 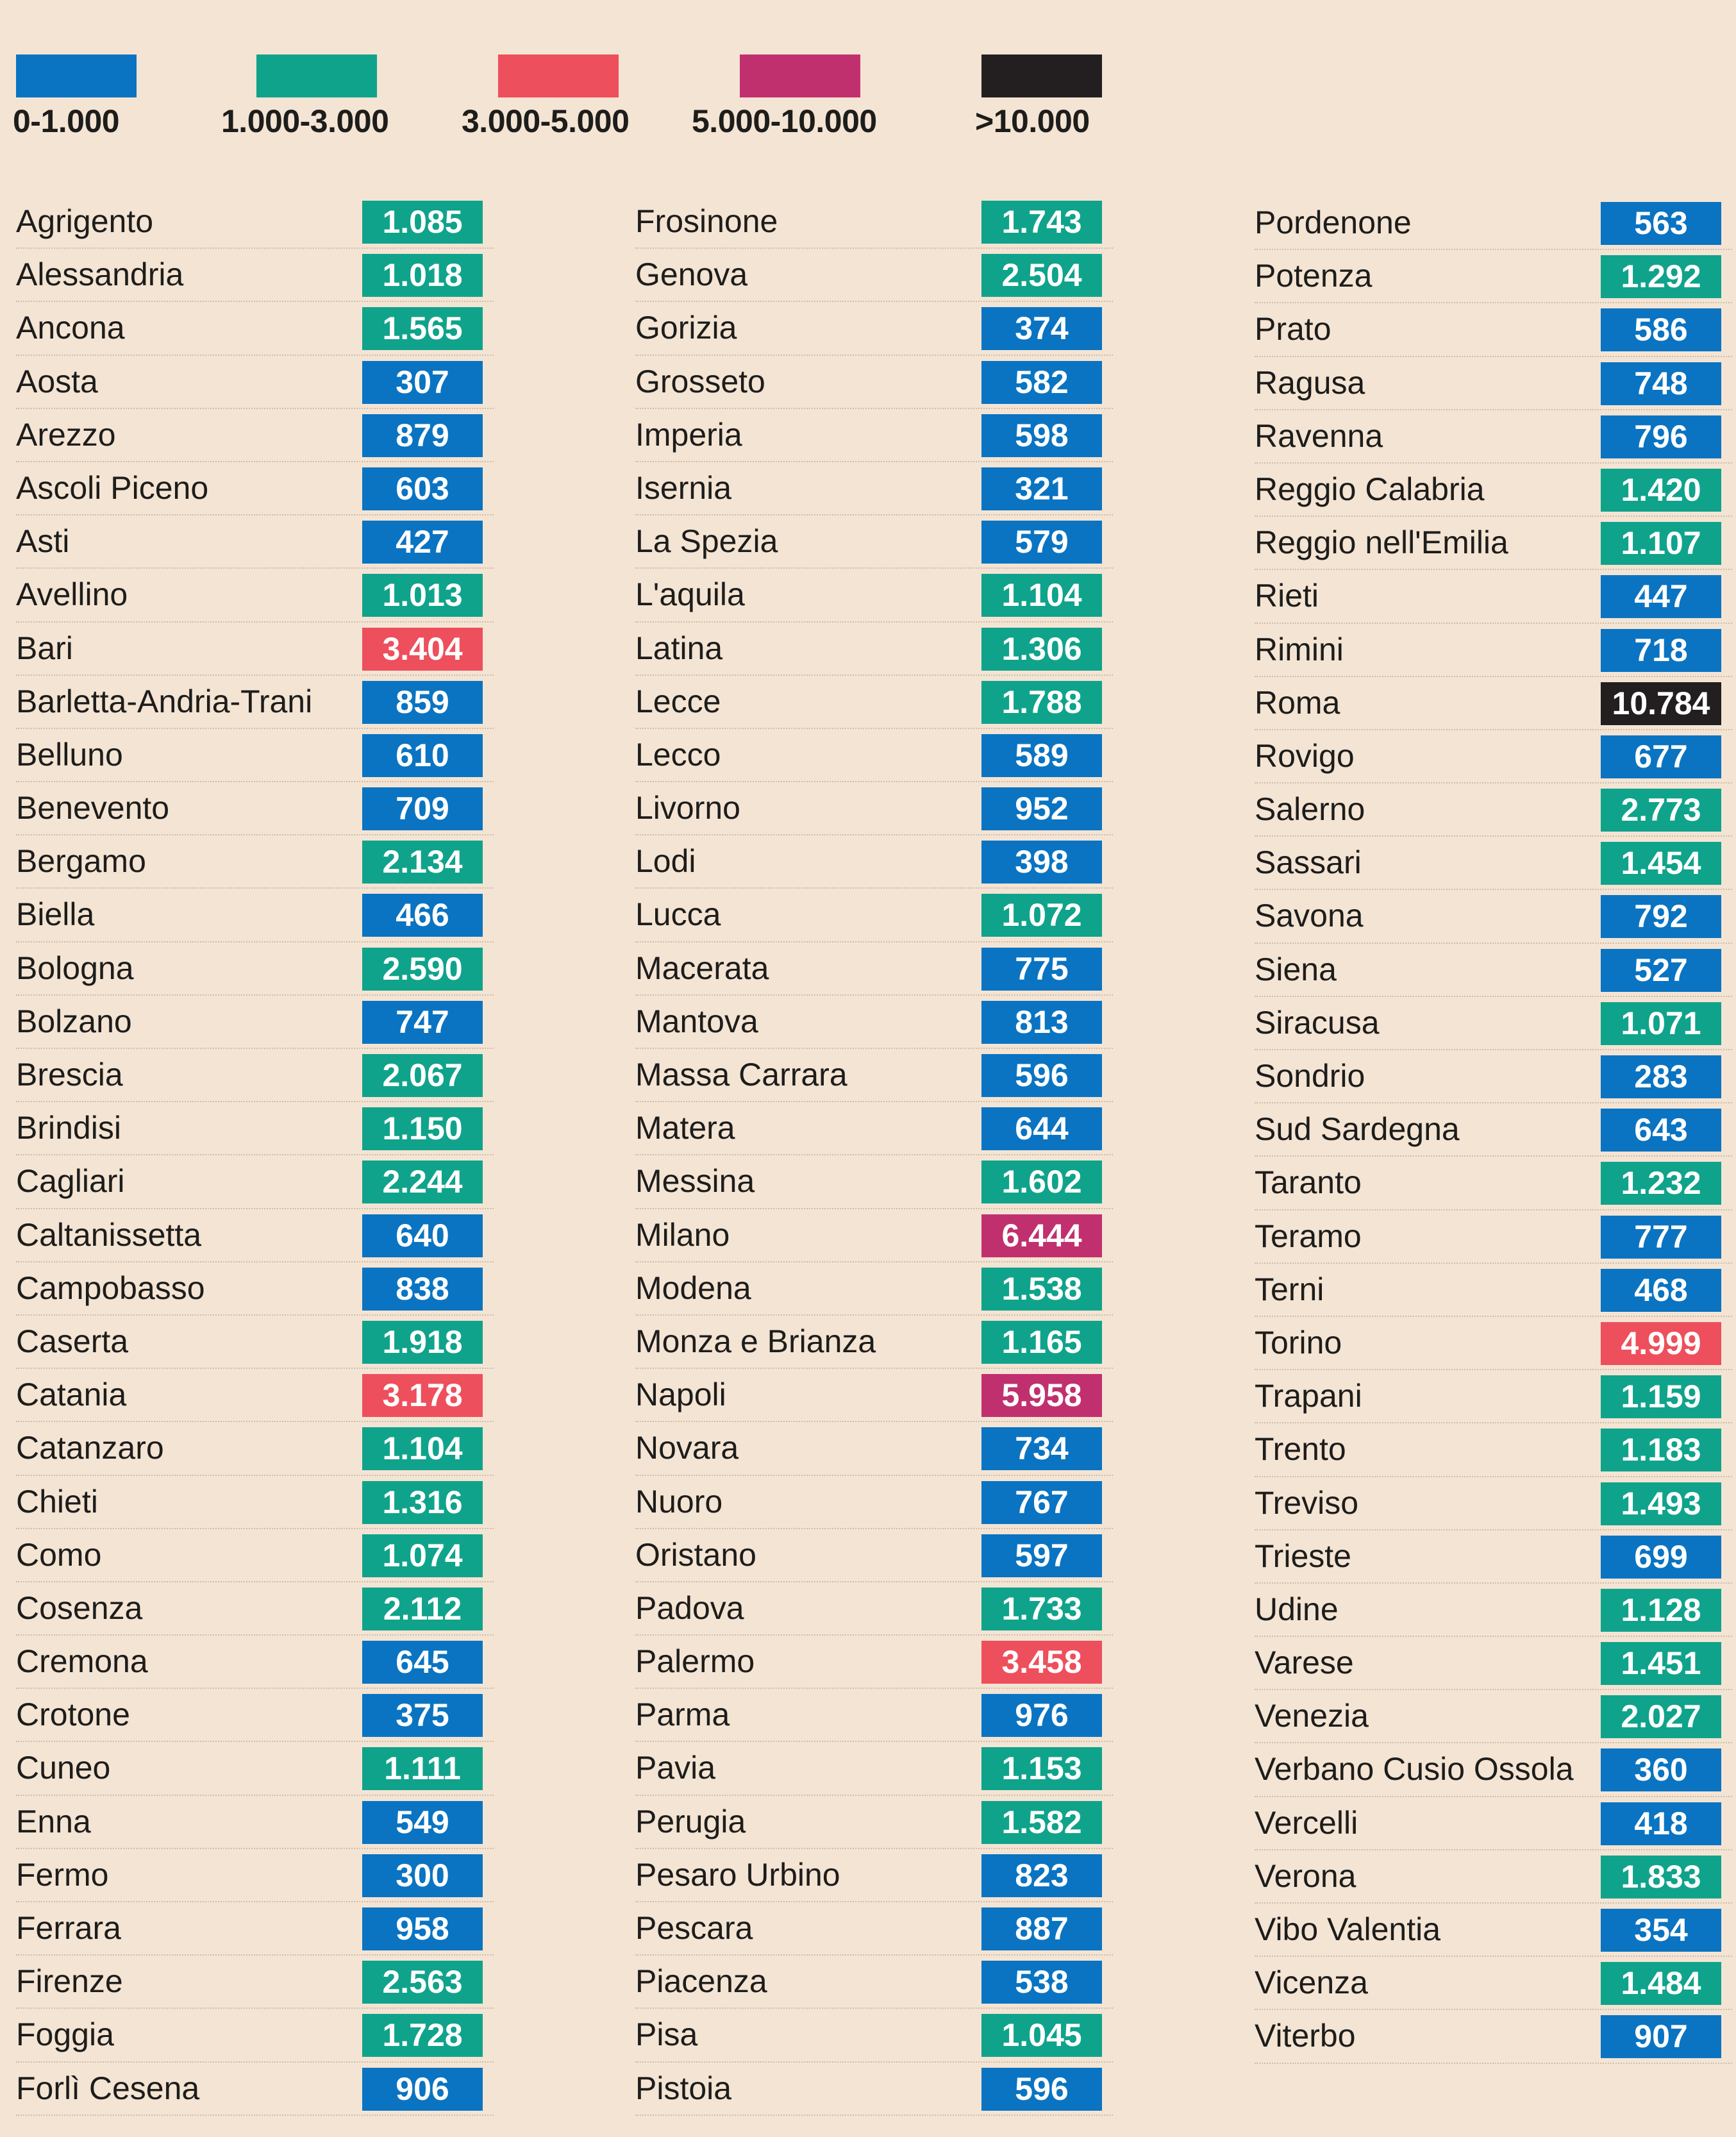 I want to click on value-badge: 300, so click(x=422, y=1875).